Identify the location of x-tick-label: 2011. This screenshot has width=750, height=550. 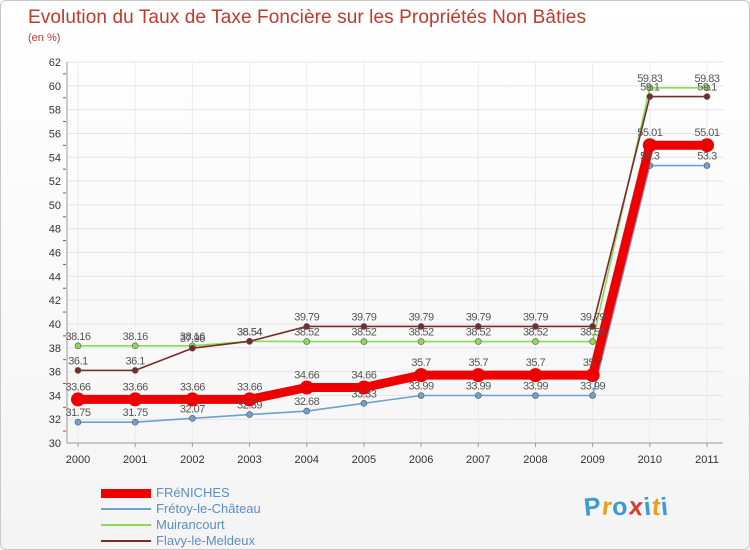
(707, 460).